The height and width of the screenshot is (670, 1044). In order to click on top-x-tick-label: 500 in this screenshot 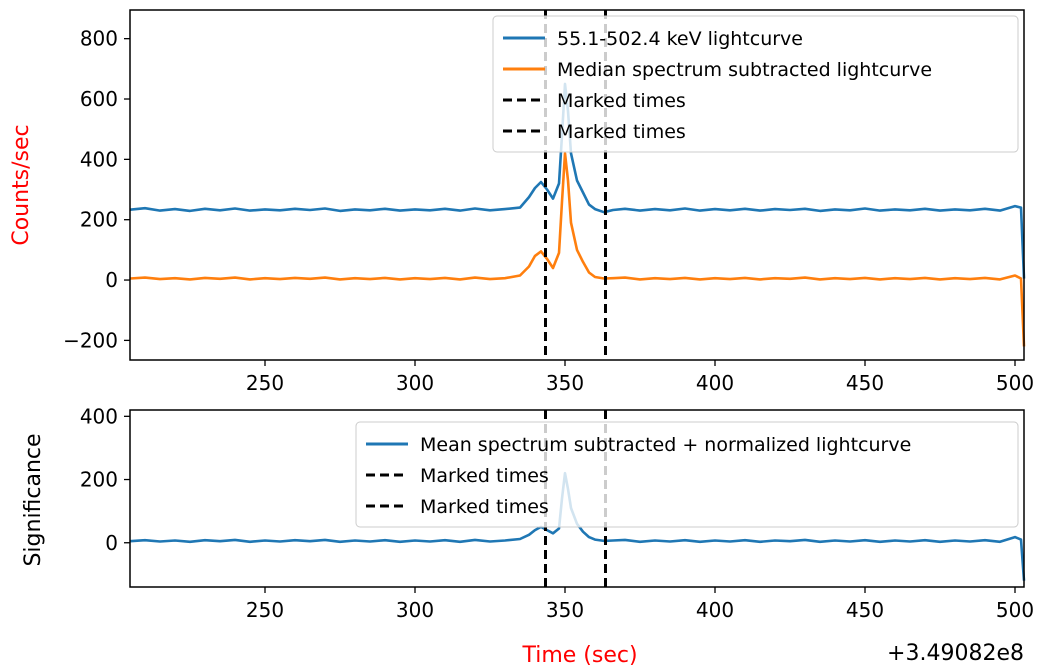, I will do `click(1015, 383)`.